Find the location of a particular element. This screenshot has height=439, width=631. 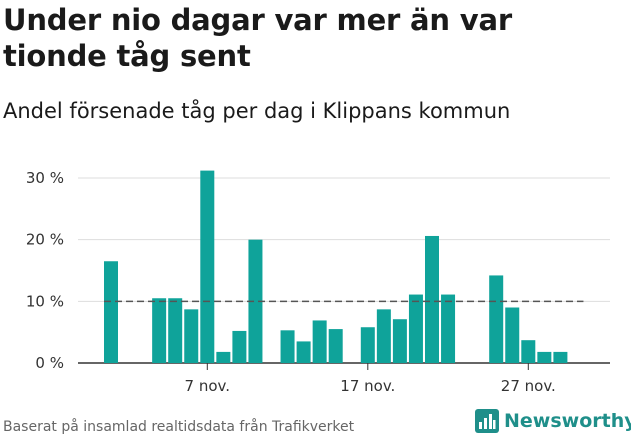

newsworthy-logo-icon is located at coordinates (487, 421).